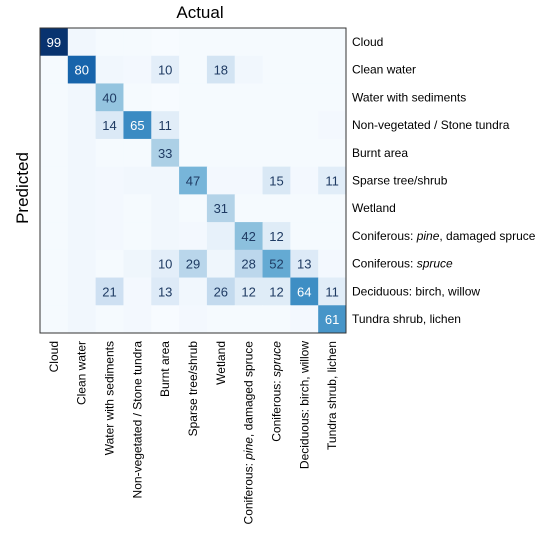 This screenshot has height=538, width=550. What do you see at coordinates (165, 291) in the screenshot?
I see `heatmap-cell-r9-c4` at bounding box center [165, 291].